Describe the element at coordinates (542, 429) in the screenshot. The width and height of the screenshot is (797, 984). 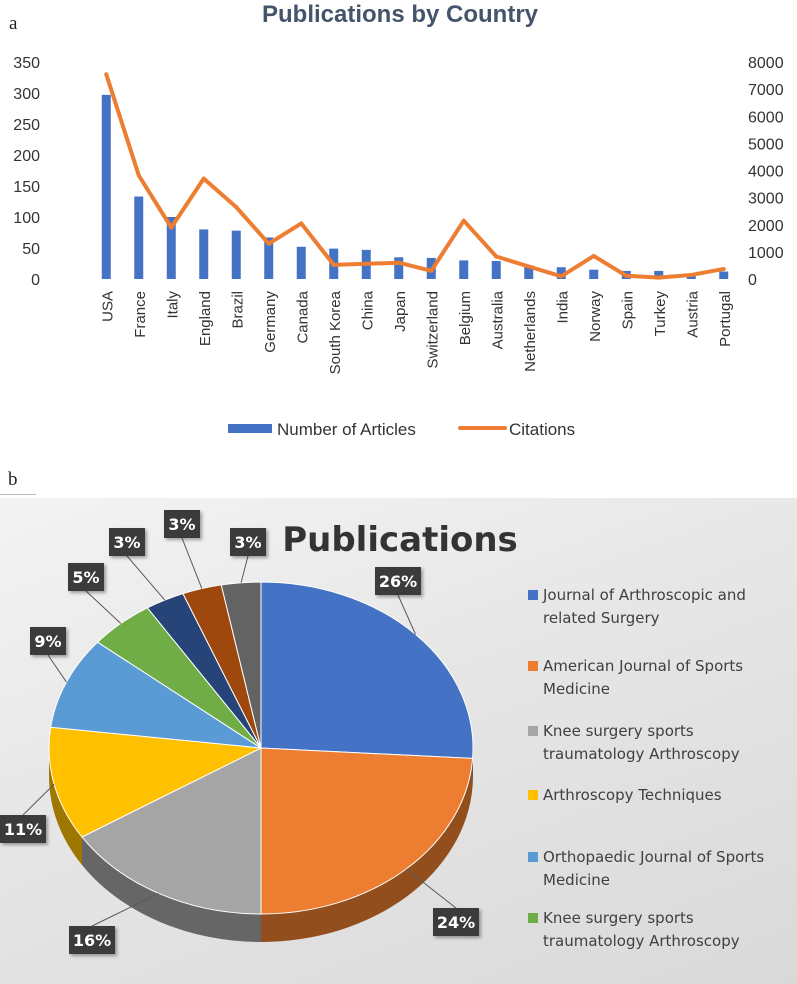
I see `legend-label-citations: Citations` at that location.